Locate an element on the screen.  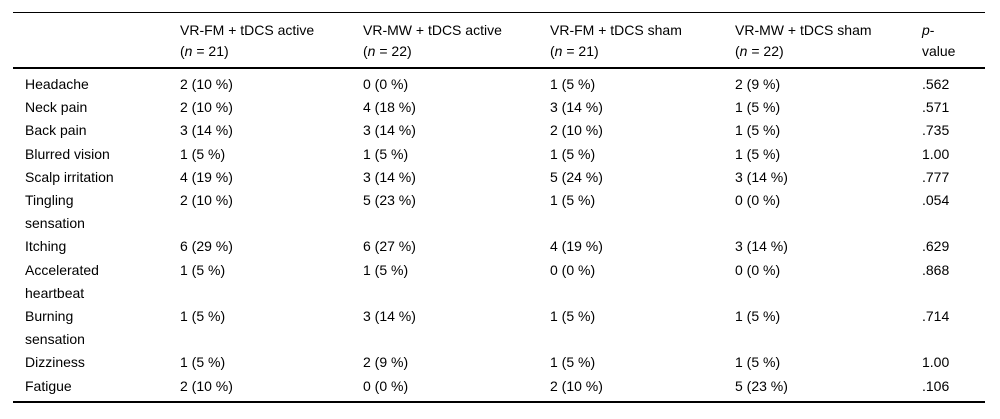
p-label-line2: value is located at coordinates (939, 51).